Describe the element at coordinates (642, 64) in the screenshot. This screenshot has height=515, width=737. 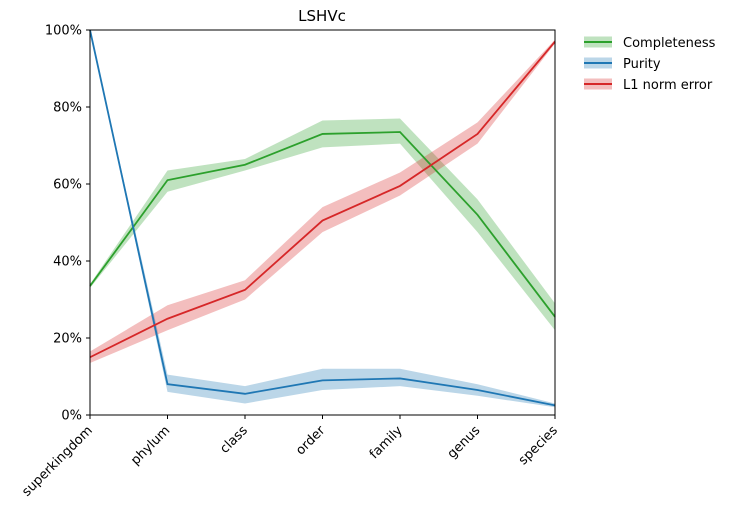
I see `legend-label-purity: Purity` at that location.